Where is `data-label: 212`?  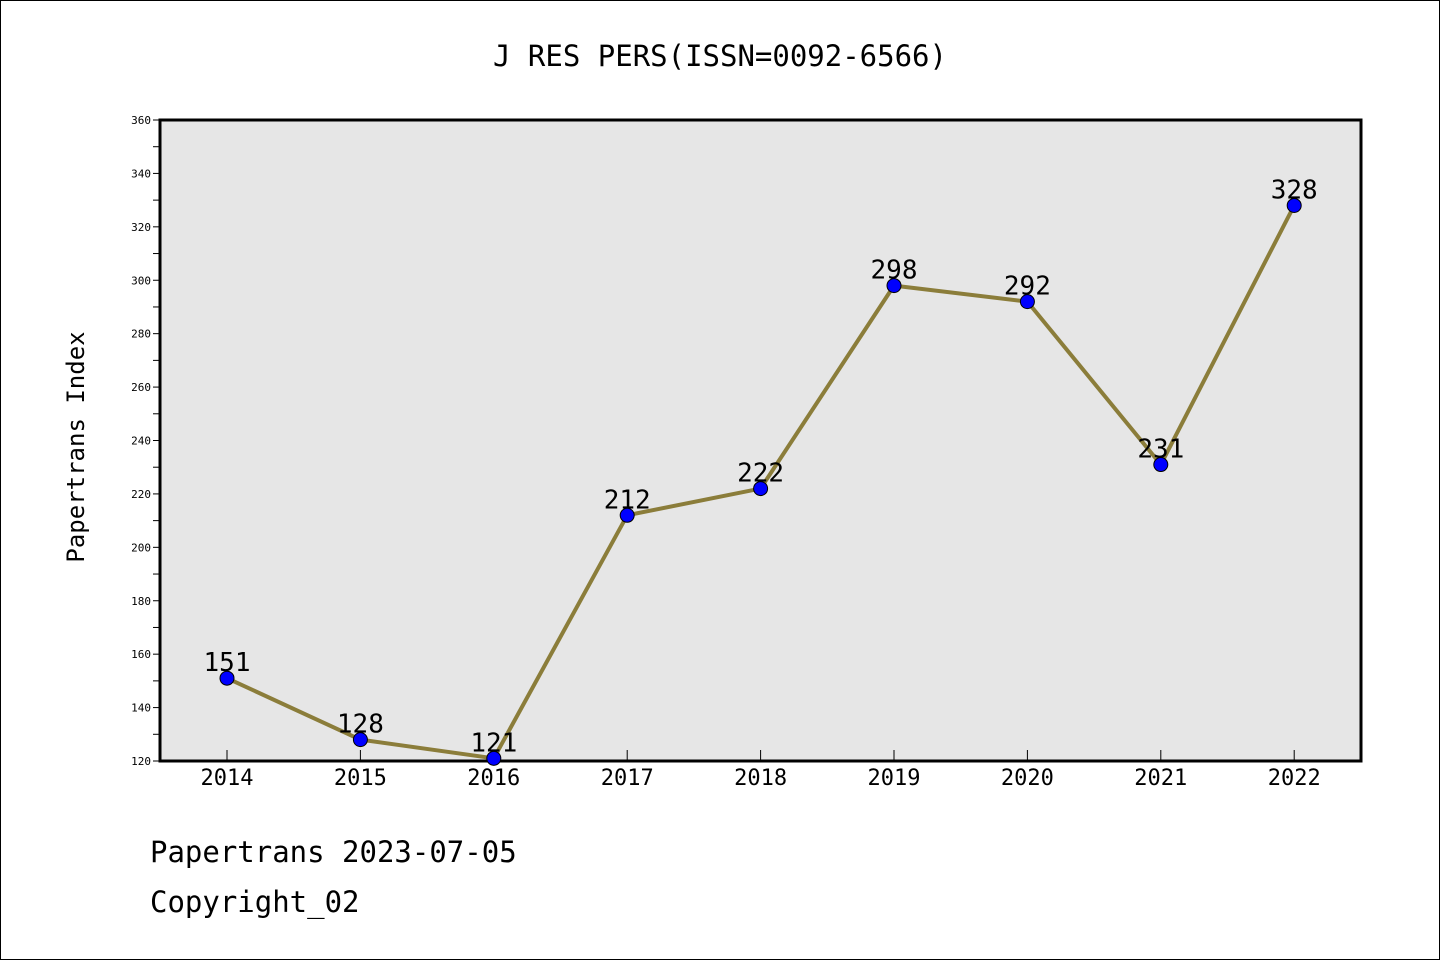
data-label: 212 is located at coordinates (627, 500).